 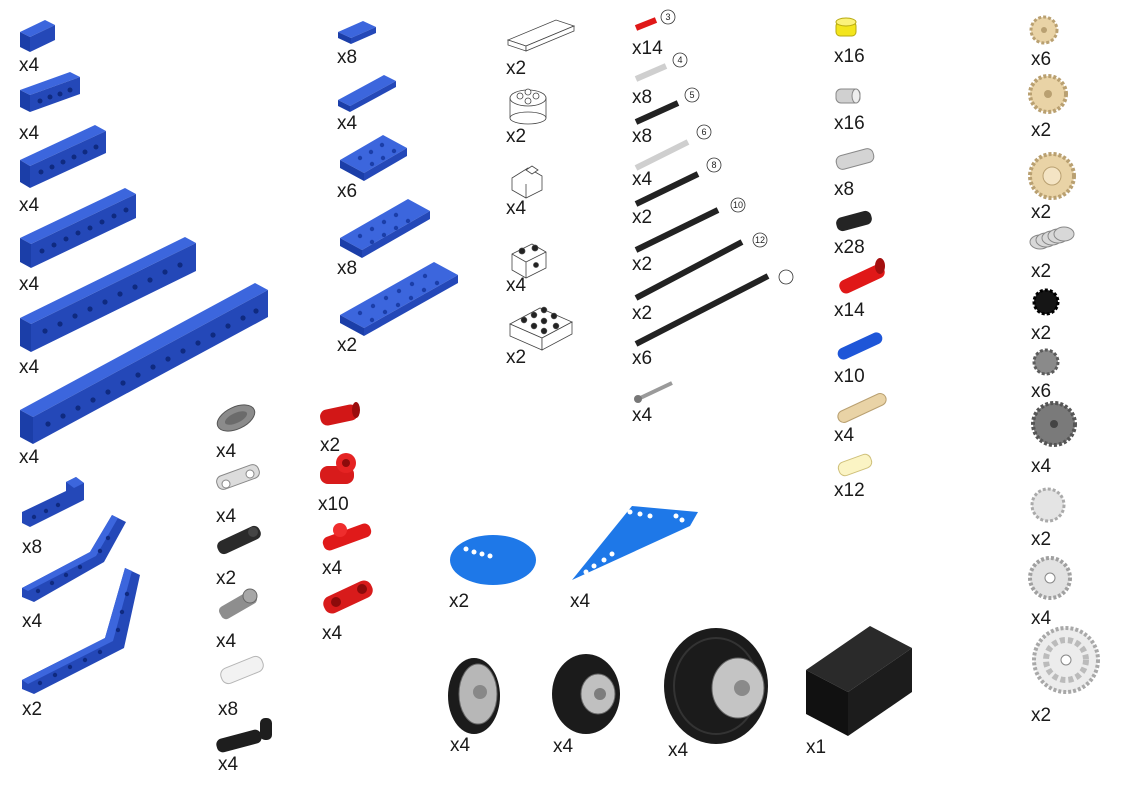 I want to click on connector-black-pin-icon, so click(x=239, y=540).